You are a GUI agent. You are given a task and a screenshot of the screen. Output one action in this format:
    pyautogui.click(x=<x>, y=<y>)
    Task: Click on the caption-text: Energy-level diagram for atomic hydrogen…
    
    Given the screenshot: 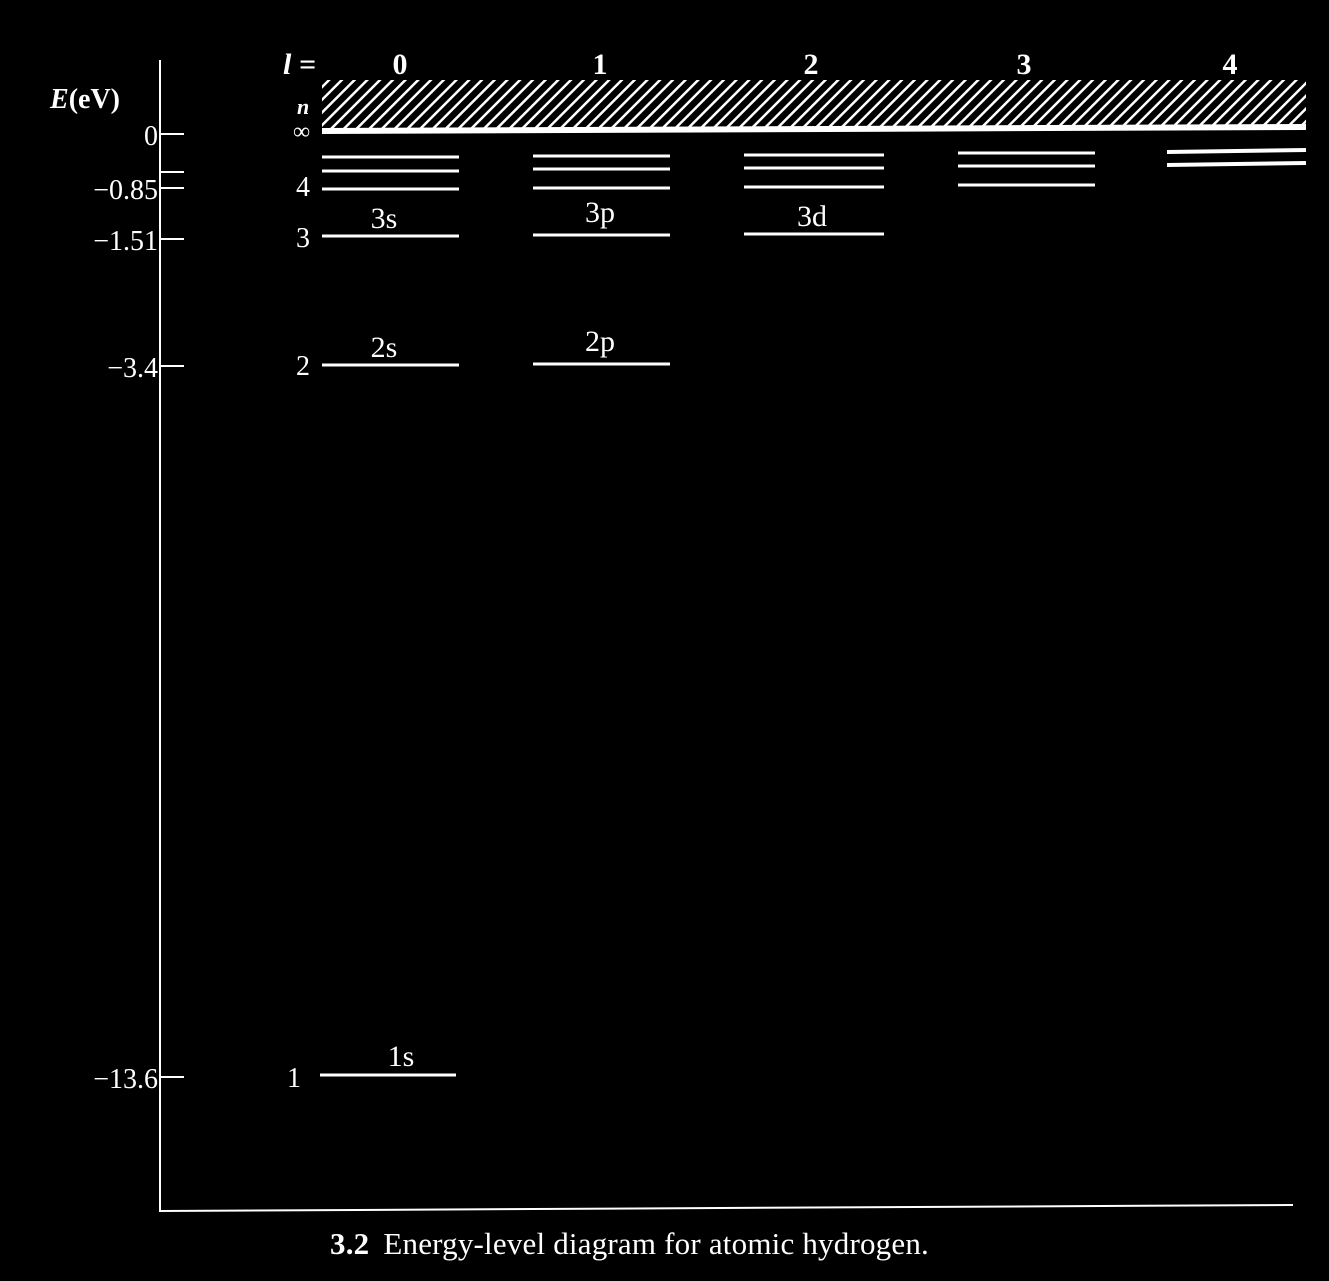 What is the action you would take?
    pyautogui.click(x=656, y=1243)
    